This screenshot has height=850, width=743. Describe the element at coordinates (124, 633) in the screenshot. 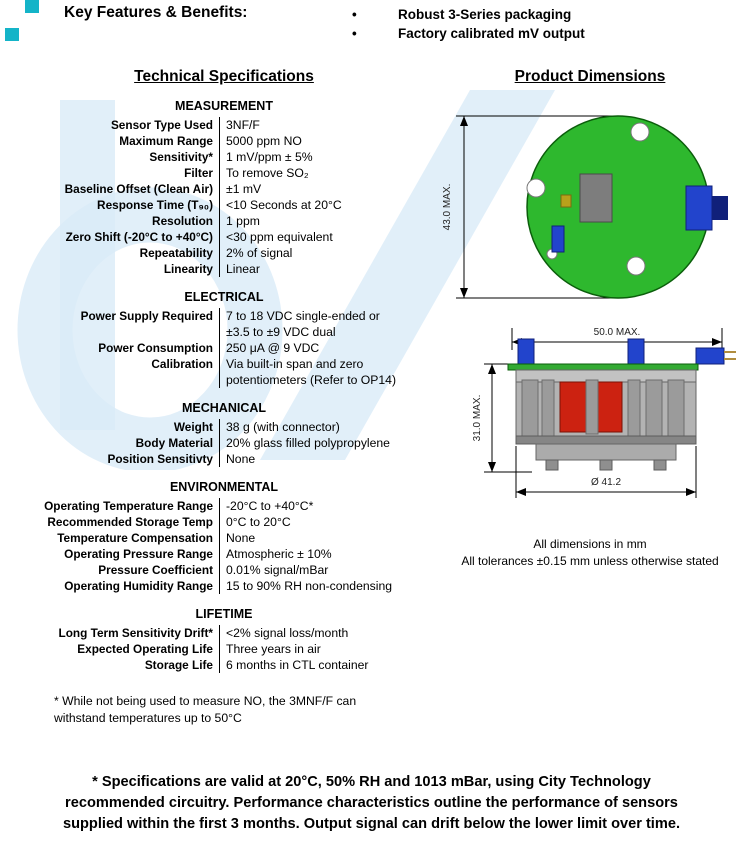

I see `spec-label: Long Term Sensitivity Drift*` at that location.